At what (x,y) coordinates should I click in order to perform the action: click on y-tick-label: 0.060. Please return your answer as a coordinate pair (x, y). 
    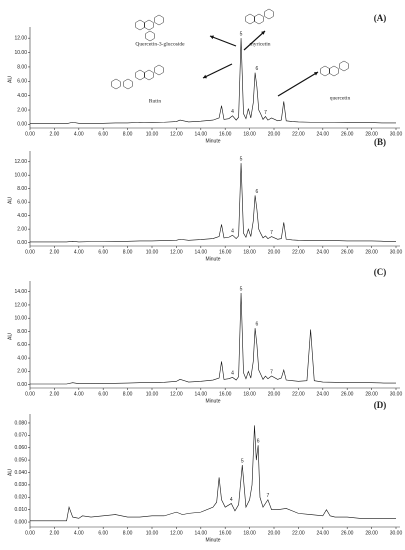
    Looking at the image, I should click on (20, 448).